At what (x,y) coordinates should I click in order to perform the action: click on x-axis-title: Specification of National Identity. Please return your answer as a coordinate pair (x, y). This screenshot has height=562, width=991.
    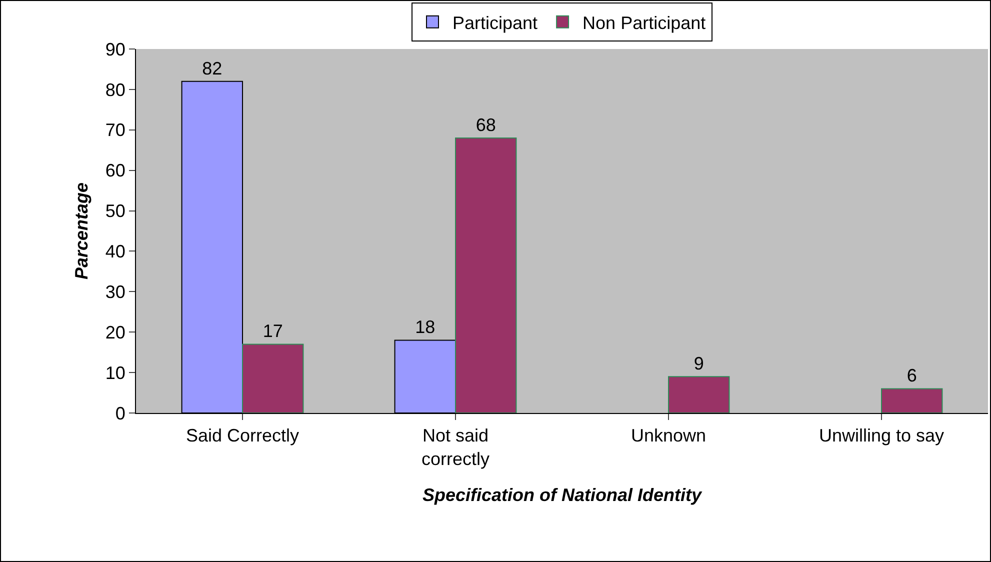
    Looking at the image, I should click on (562, 495).